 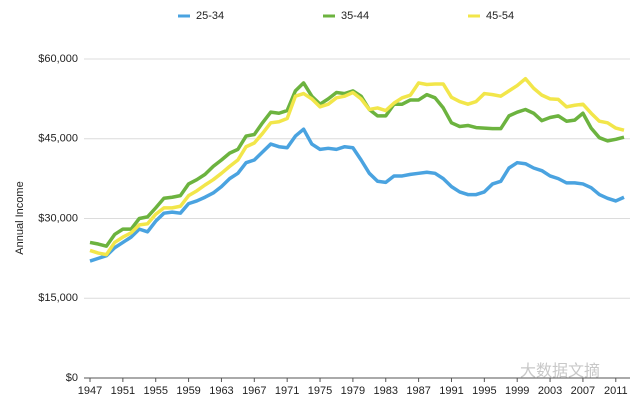 What do you see at coordinates (418, 391) in the screenshot?
I see `x-tick-label: 1987` at bounding box center [418, 391].